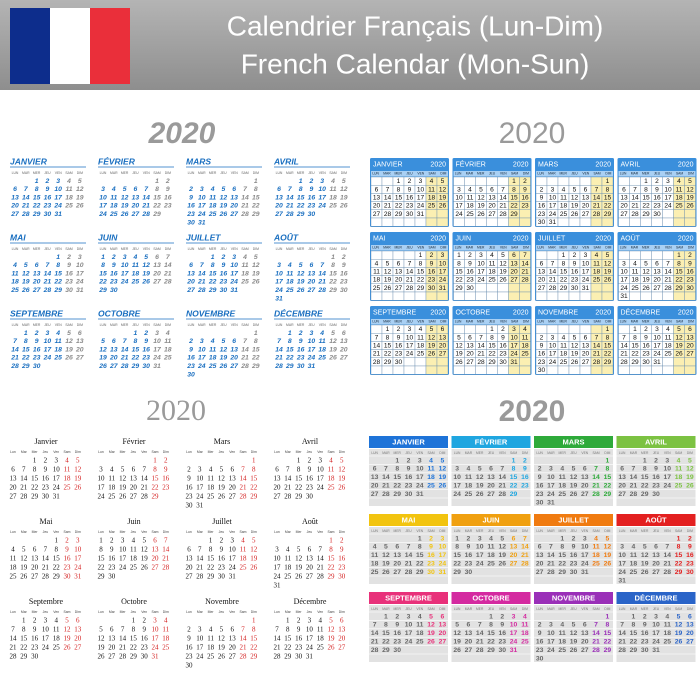 The width and height of the screenshot is (700, 676). I want to click on day: 23, so click(343, 282).